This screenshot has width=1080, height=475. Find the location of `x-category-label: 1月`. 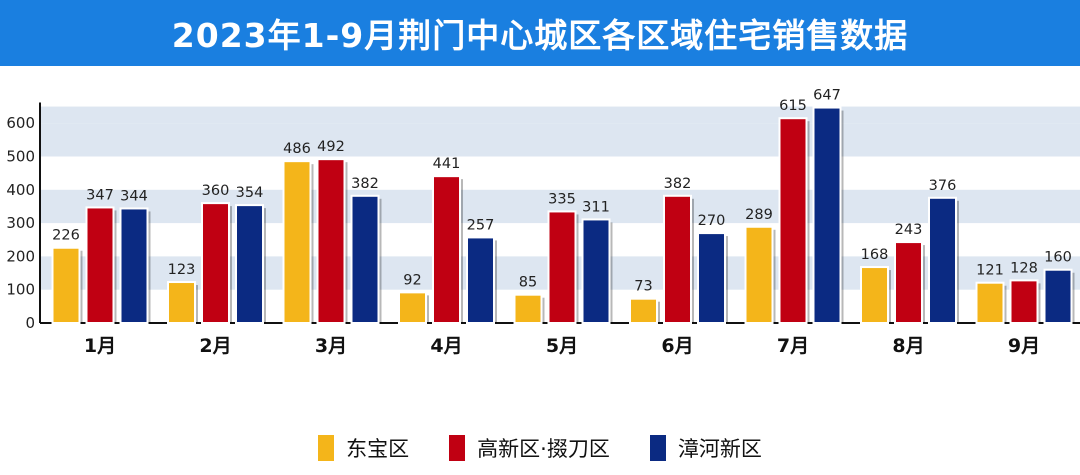

x-category-label: 1月 is located at coordinates (100, 346).